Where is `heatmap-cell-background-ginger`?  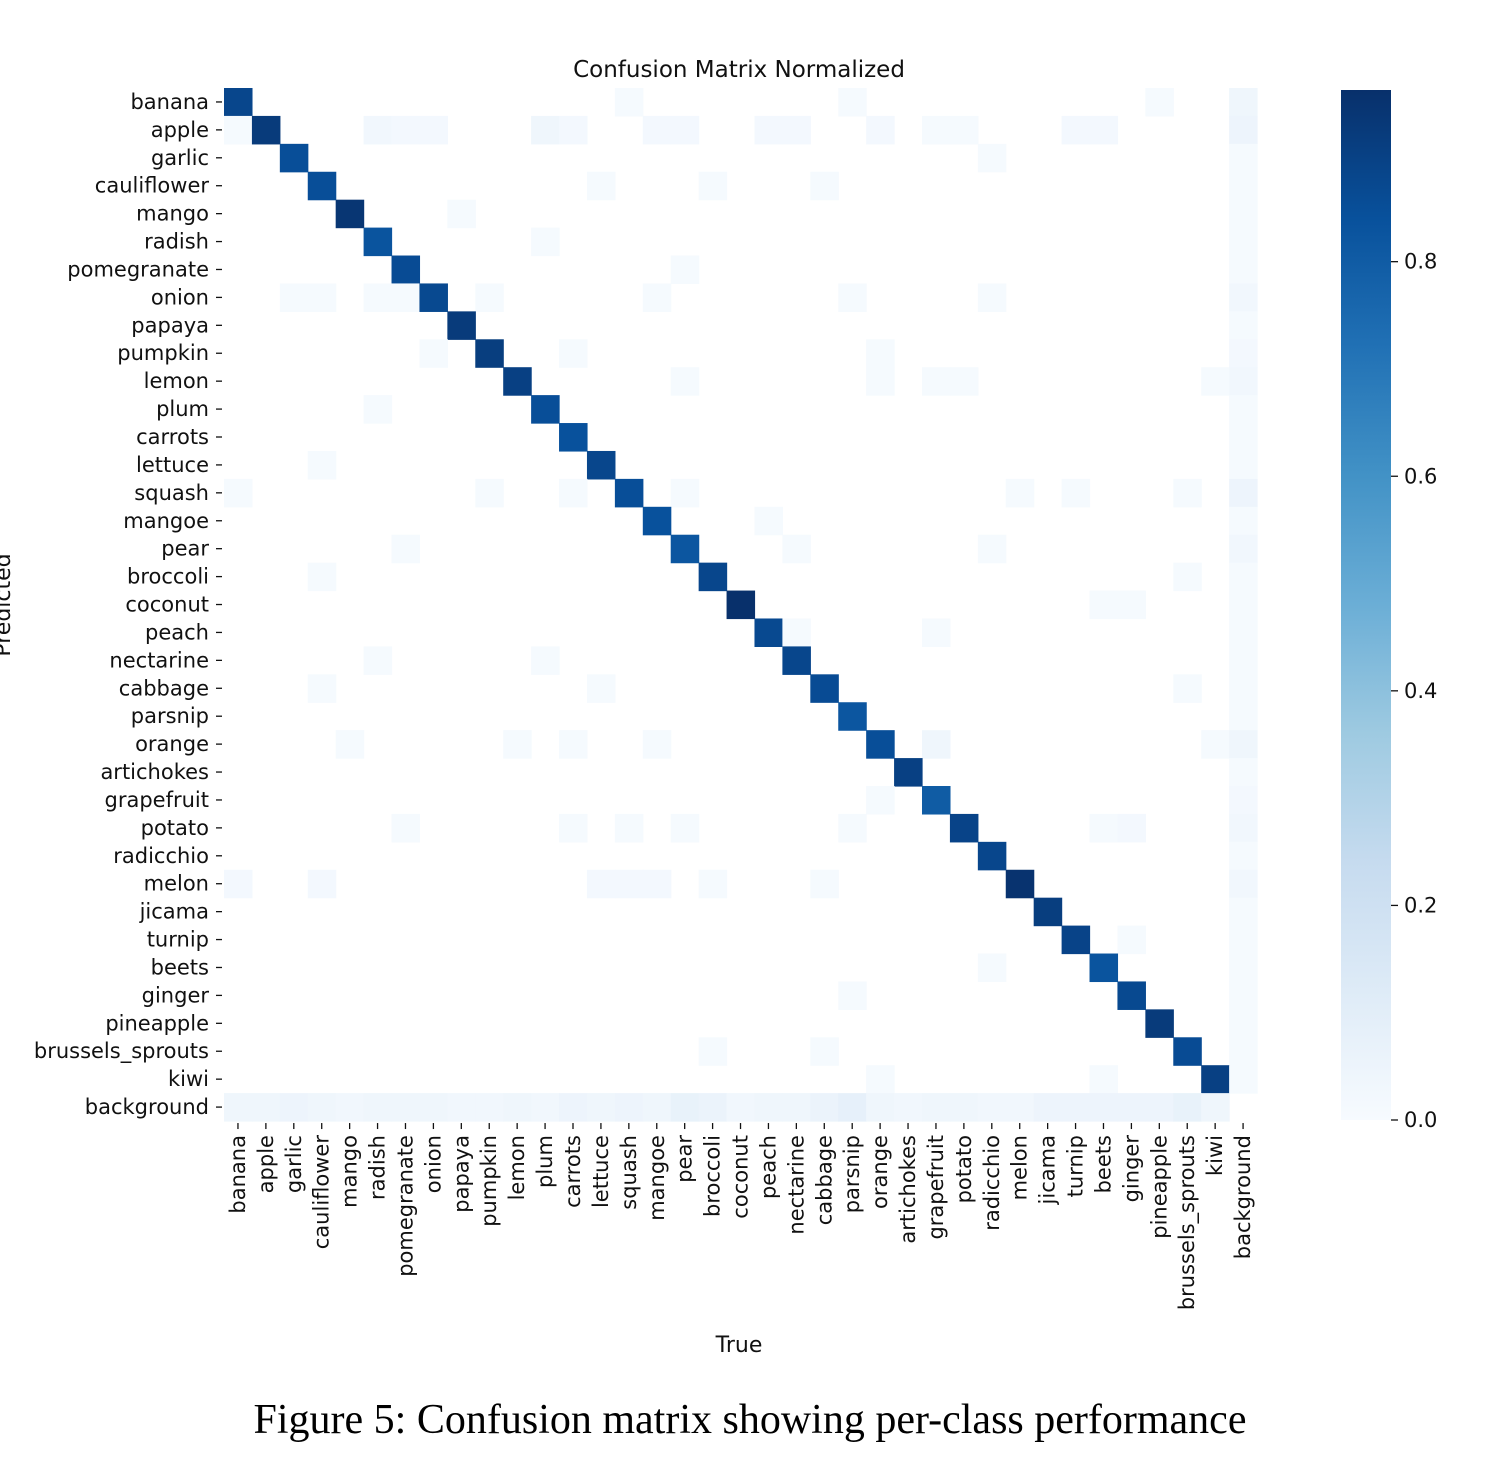 heatmap-cell-background-ginger is located at coordinates (1131, 1107).